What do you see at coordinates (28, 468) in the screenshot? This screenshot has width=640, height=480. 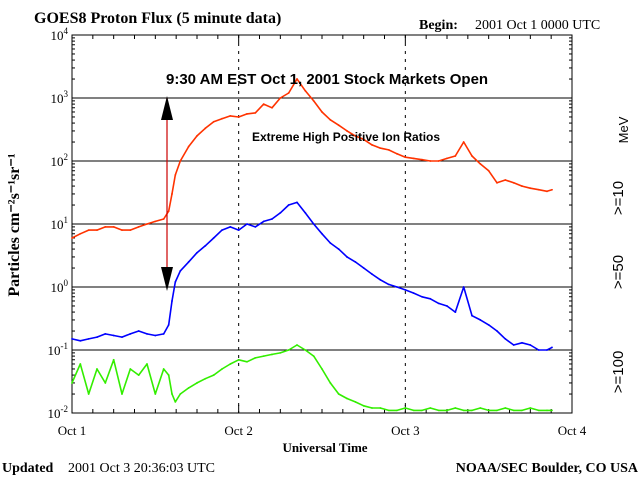 I see `updated-label: Updated` at bounding box center [28, 468].